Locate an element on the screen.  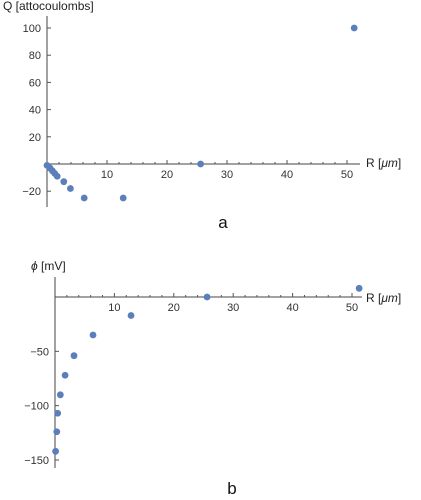
panel-b-x-tick-label: 40 is located at coordinates (292, 308).